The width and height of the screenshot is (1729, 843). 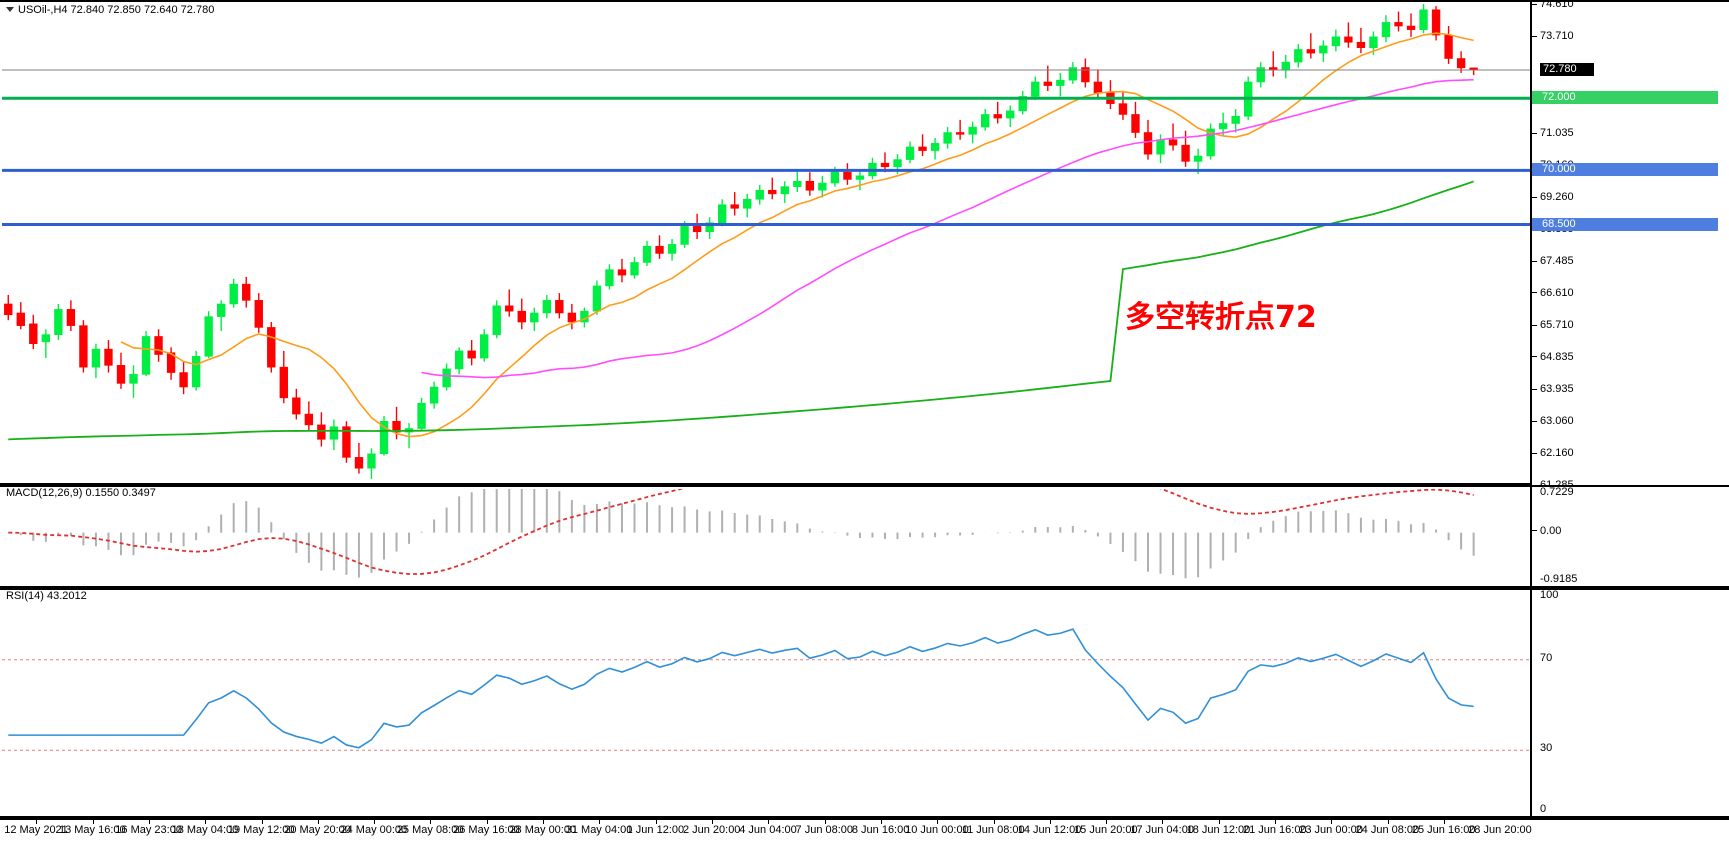 What do you see at coordinates (880, 830) in the screenshot?
I see `time-axis-label: 8 Jun 16:00` at bounding box center [880, 830].